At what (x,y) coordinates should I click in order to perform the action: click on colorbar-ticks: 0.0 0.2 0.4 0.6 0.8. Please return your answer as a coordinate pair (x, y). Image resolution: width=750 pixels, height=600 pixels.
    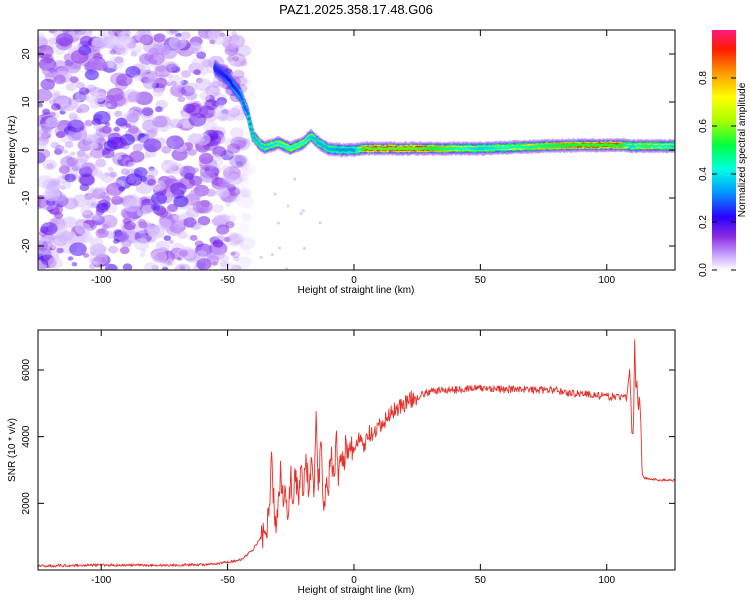
    Looking at the image, I should click on (717, 174).